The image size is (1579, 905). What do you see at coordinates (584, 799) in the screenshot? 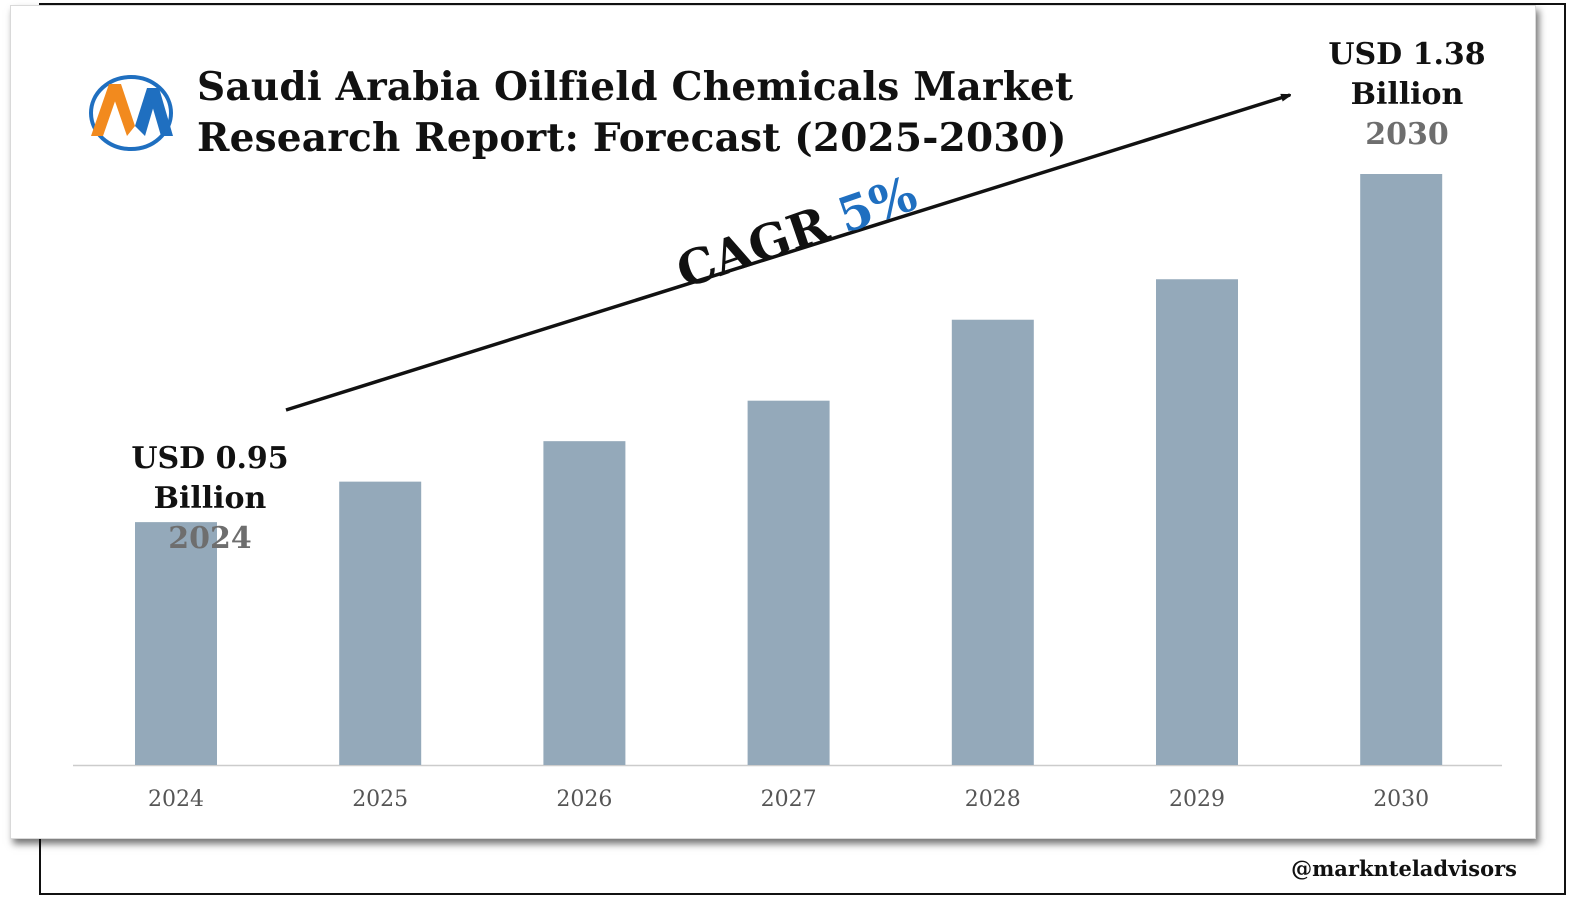
I see `x-tick-label: 2026` at bounding box center [584, 799].